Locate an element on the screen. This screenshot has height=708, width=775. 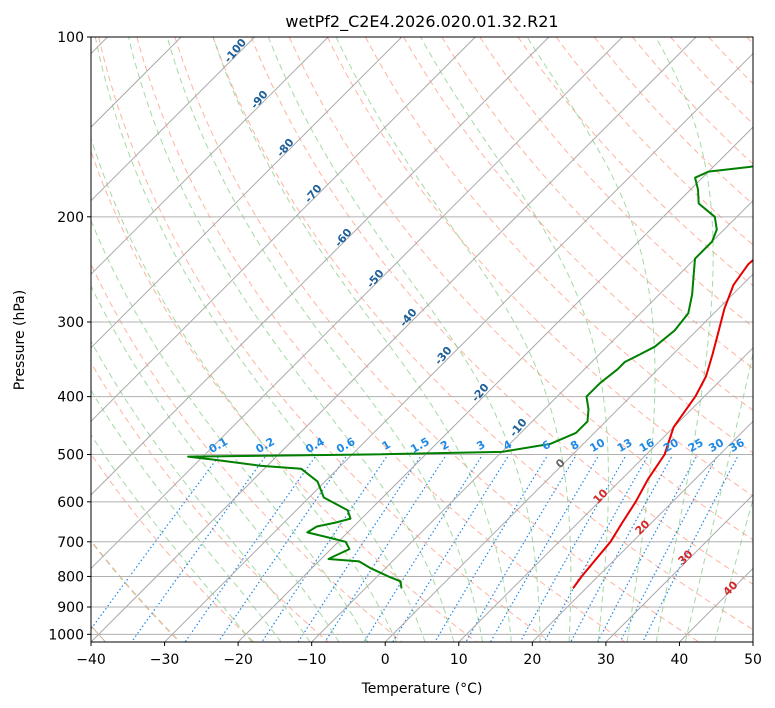
y-tick-label: 300 is located at coordinates (70, 323).